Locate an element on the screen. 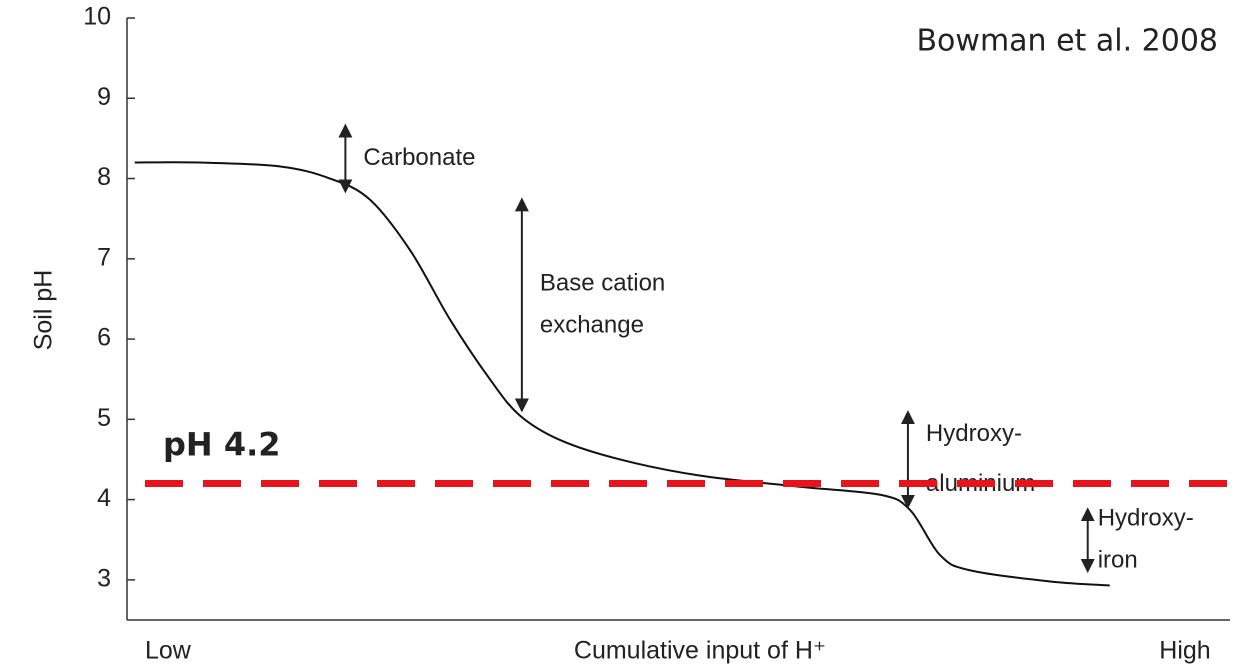 The height and width of the screenshot is (670, 1237). credit: Bowman et al. 2008 is located at coordinates (1067, 41).